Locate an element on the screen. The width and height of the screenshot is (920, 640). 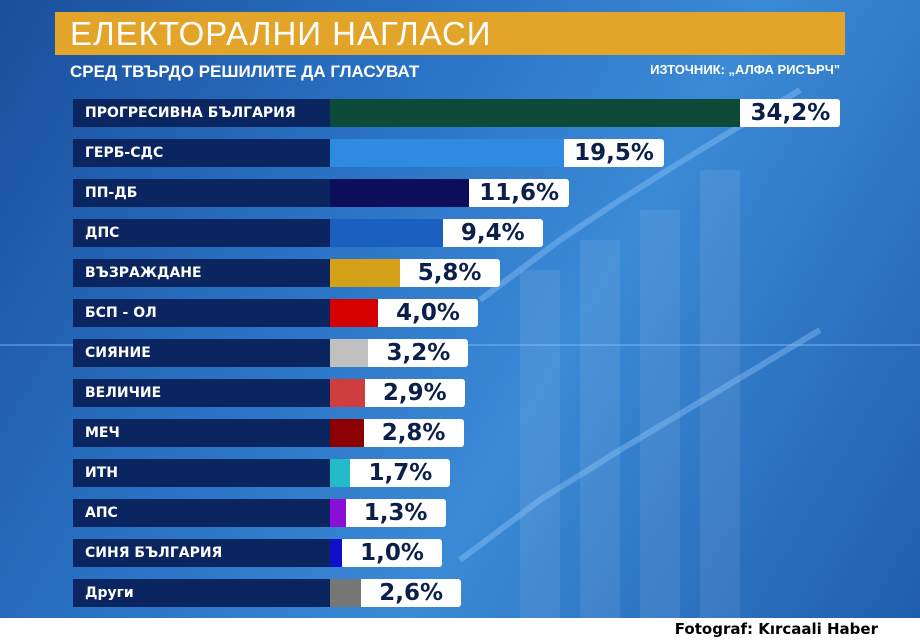
data-label: 19,5% is located at coordinates (614, 153).